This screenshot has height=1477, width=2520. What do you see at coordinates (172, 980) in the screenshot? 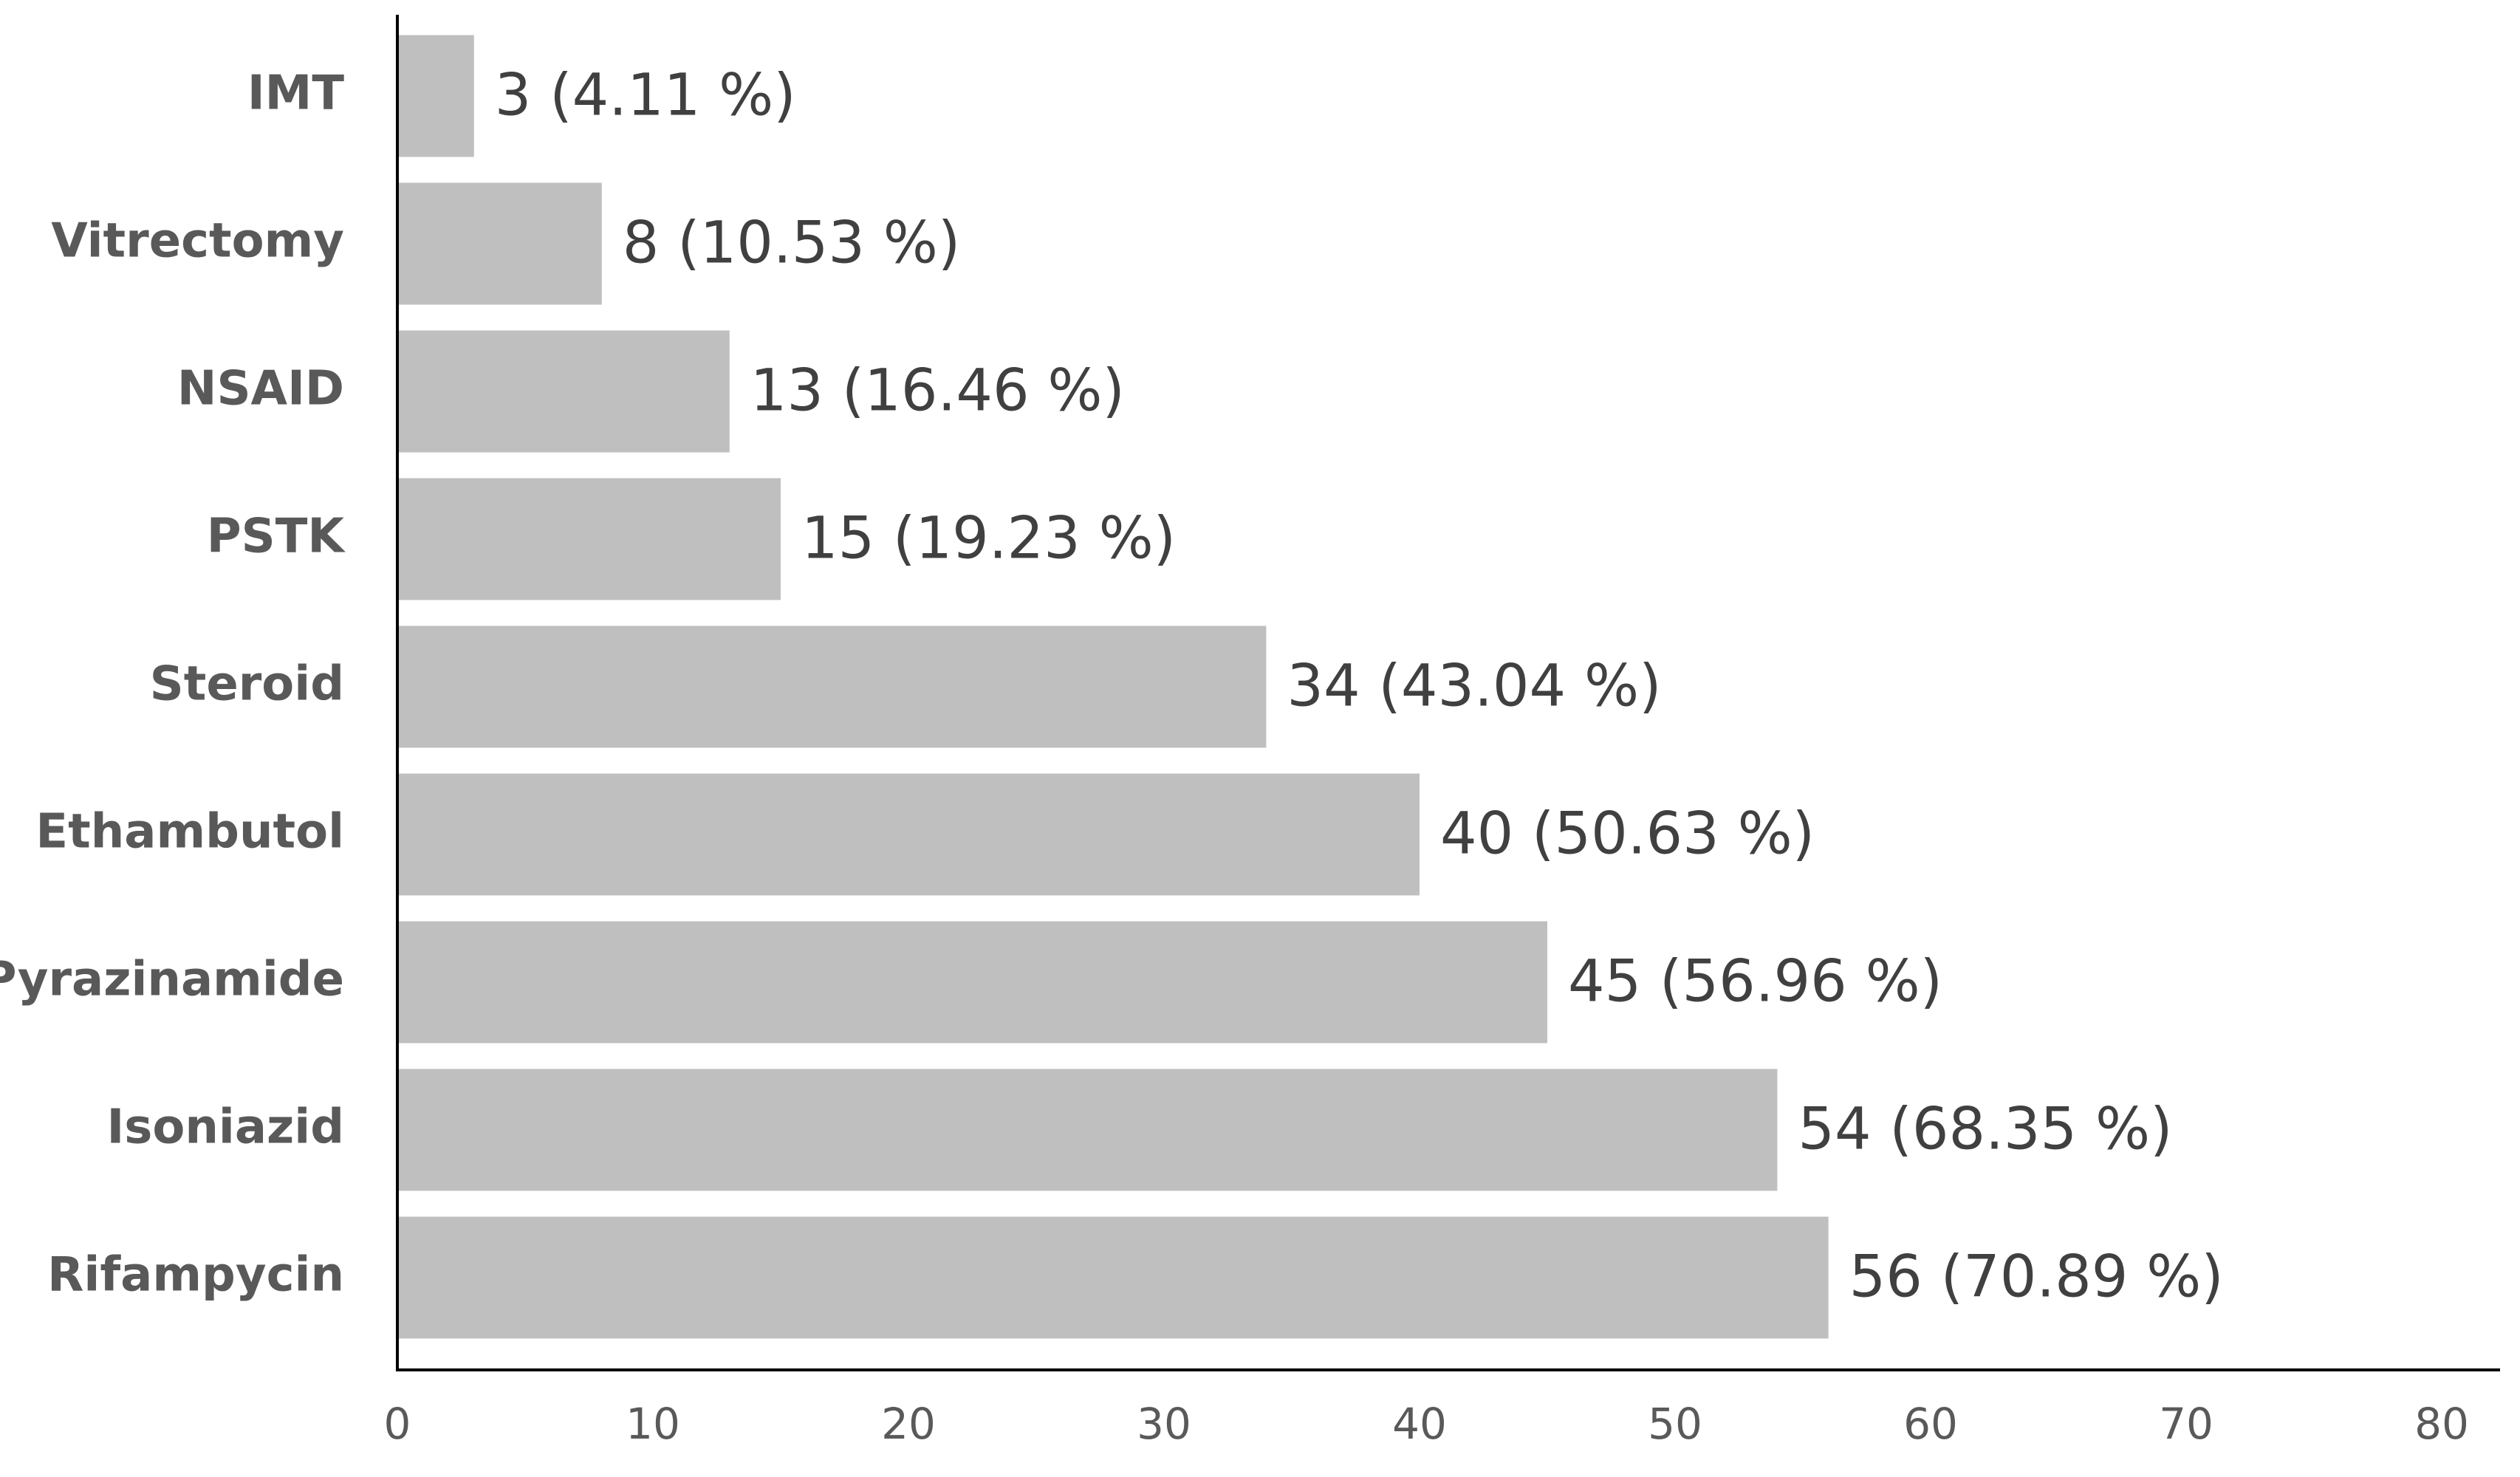
I see `category-label: Pyrazinamide` at bounding box center [172, 980].